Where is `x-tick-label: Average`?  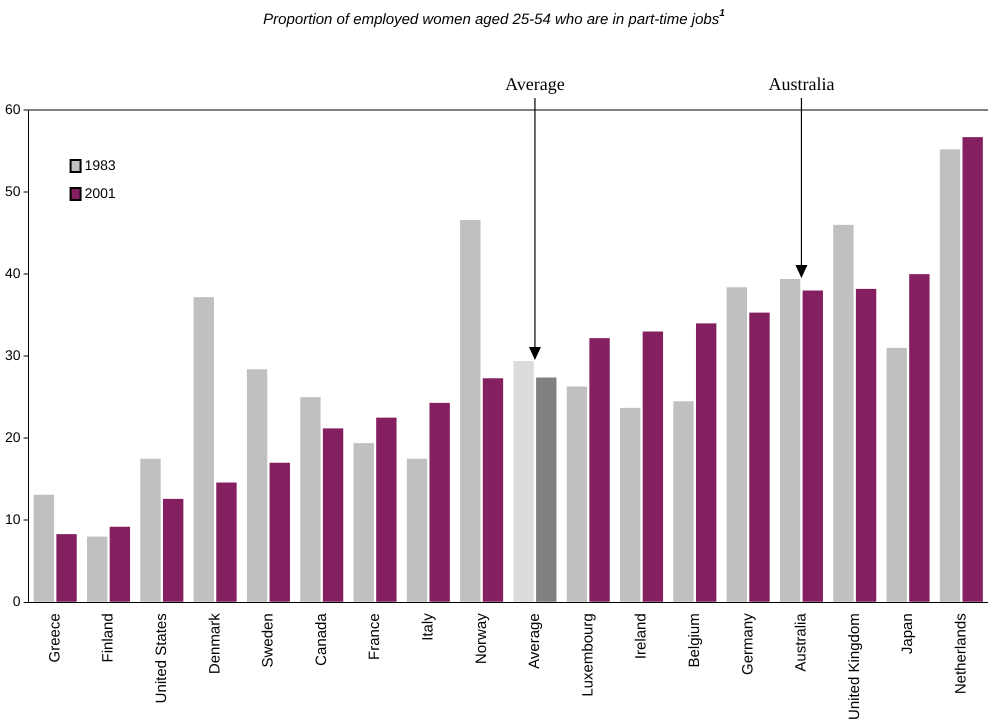 x-tick-label: Average is located at coordinates (535, 641).